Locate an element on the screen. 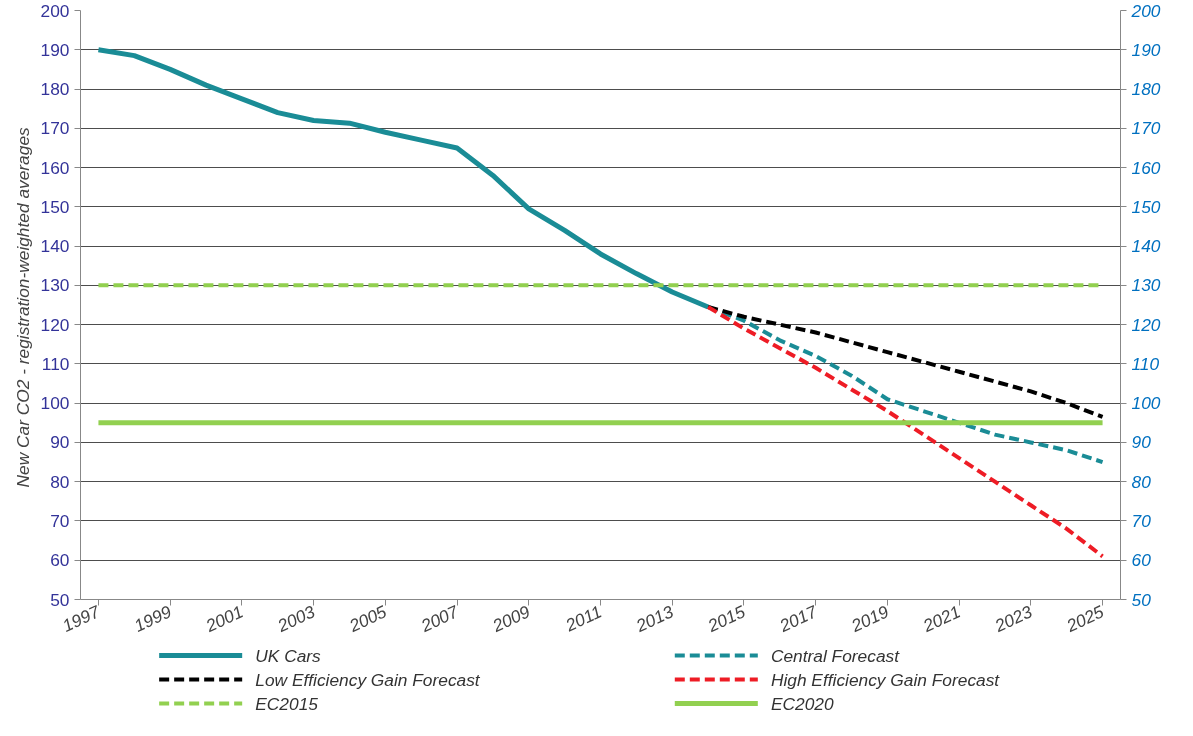 This screenshot has height=736, width=1193. legend-label: UK Cars is located at coordinates (288, 655).